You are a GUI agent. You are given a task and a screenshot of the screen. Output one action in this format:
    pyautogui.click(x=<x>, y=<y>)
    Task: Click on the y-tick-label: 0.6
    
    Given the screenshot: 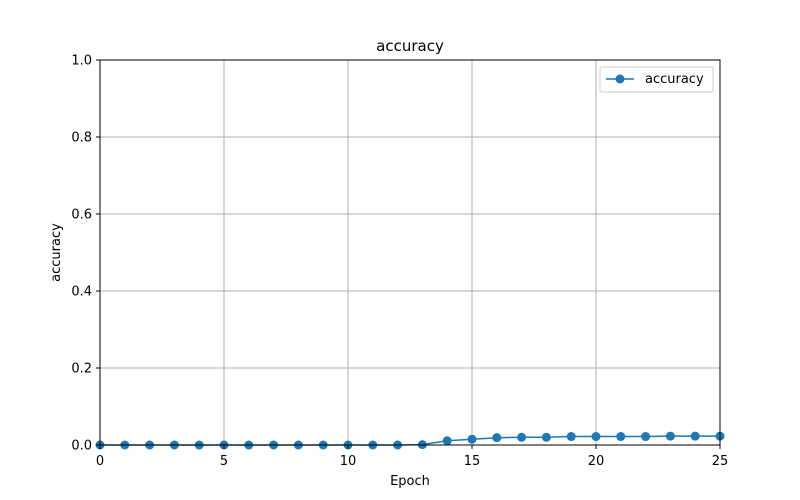 What is the action you would take?
    pyautogui.click(x=81, y=215)
    